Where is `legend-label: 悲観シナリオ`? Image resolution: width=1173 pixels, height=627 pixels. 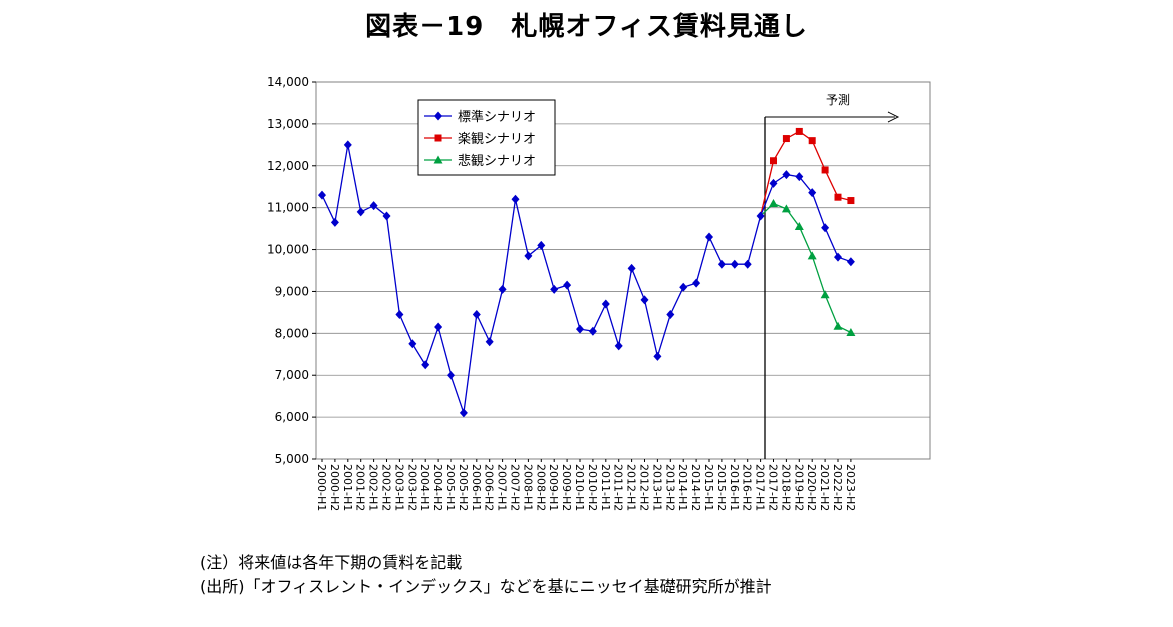
legend-label: 悲観シナリオ is located at coordinates (497, 161).